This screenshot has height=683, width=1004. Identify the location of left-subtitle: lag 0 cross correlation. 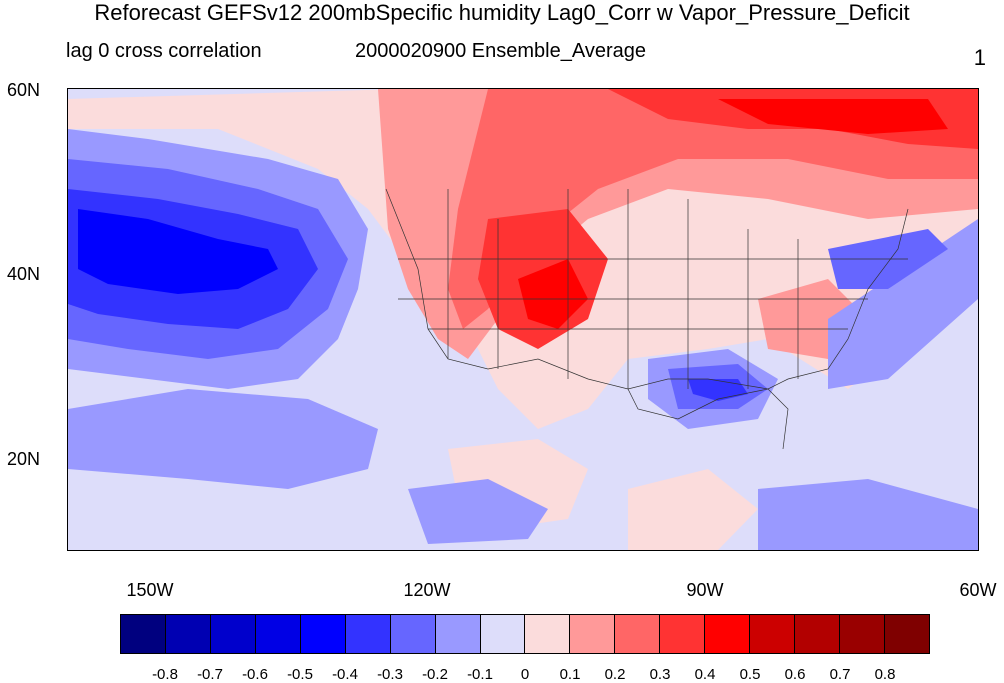
(164, 51).